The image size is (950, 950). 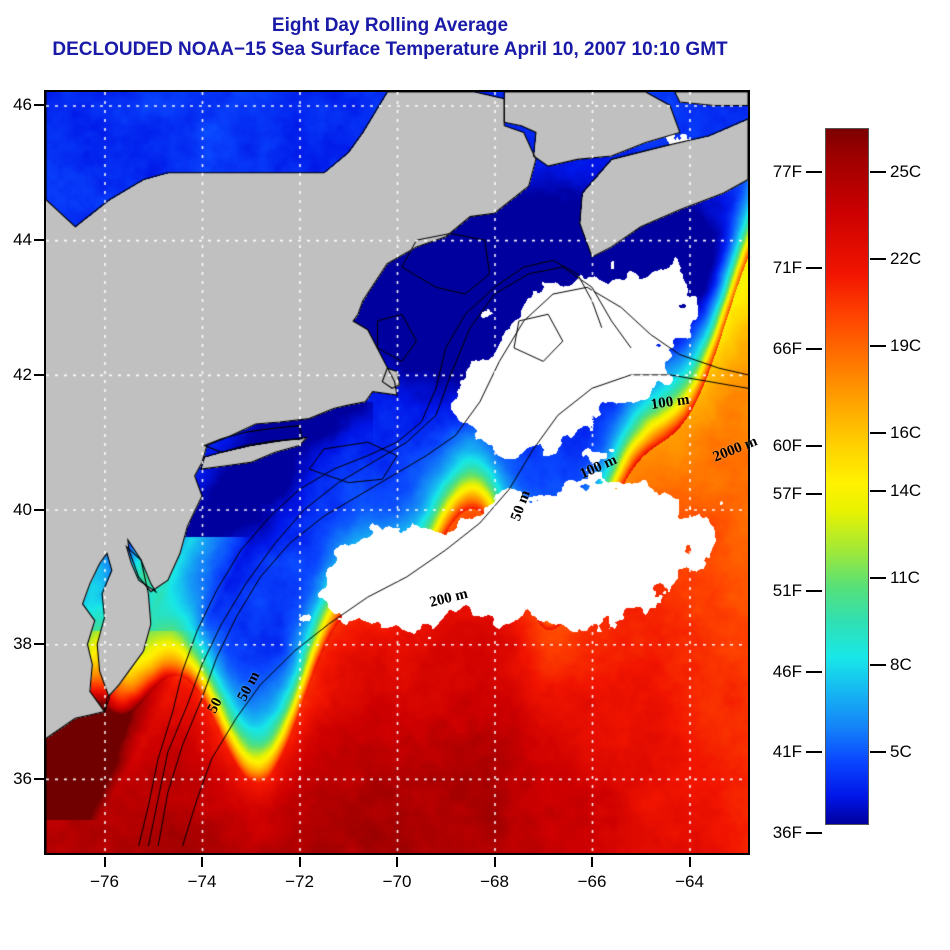 I want to click on colorbar-label-celsius: 19C, so click(x=906, y=345).